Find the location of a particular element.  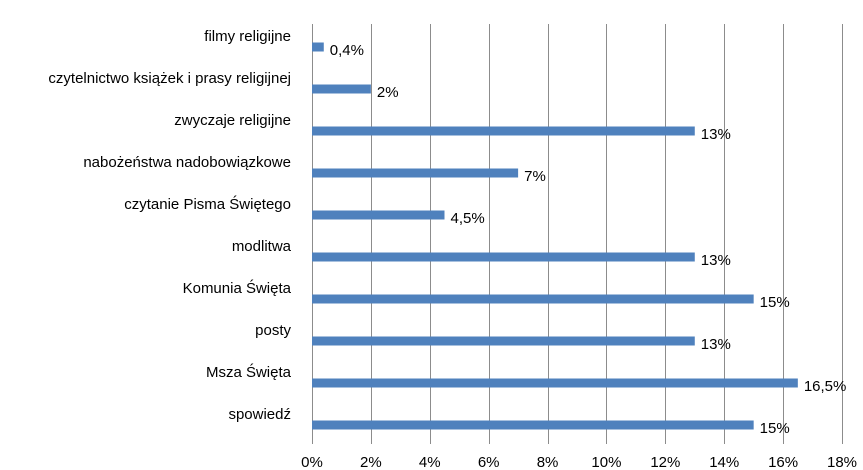

category-label: modlitwa is located at coordinates (262, 246).